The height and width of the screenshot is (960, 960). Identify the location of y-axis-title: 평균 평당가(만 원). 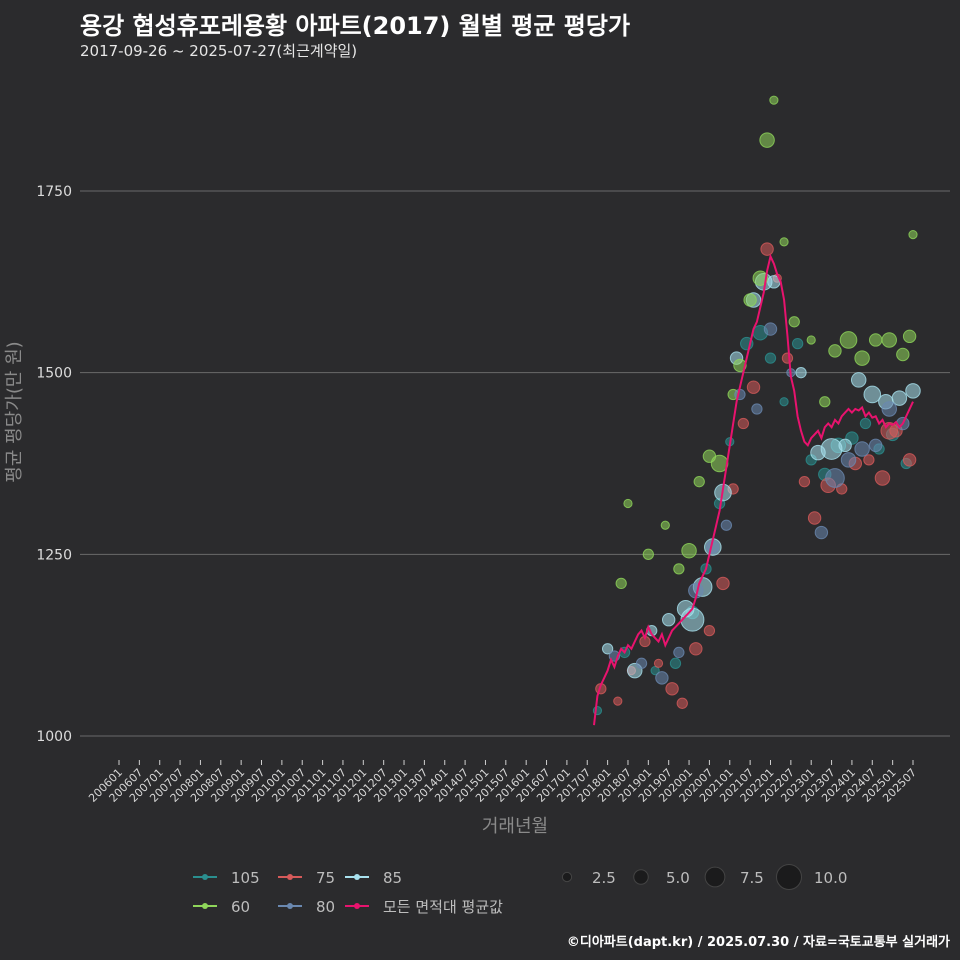
(14, 411).